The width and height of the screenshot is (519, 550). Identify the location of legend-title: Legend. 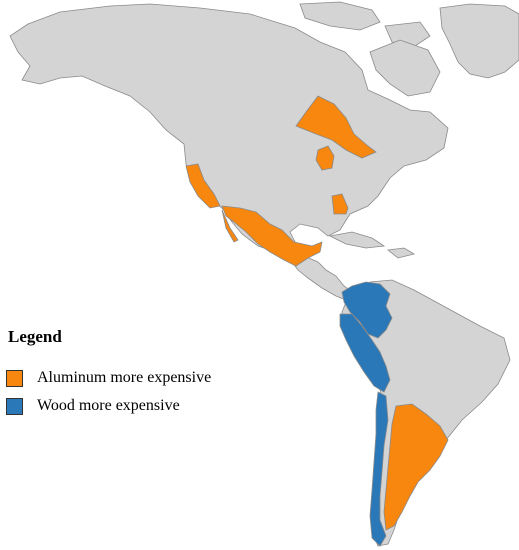
(35, 336).